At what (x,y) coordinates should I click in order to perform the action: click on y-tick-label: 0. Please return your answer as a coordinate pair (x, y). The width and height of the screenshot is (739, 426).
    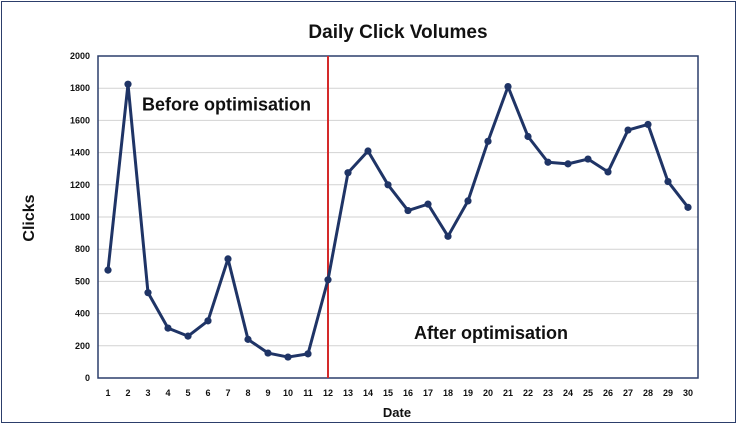
    Looking at the image, I should click on (87, 378).